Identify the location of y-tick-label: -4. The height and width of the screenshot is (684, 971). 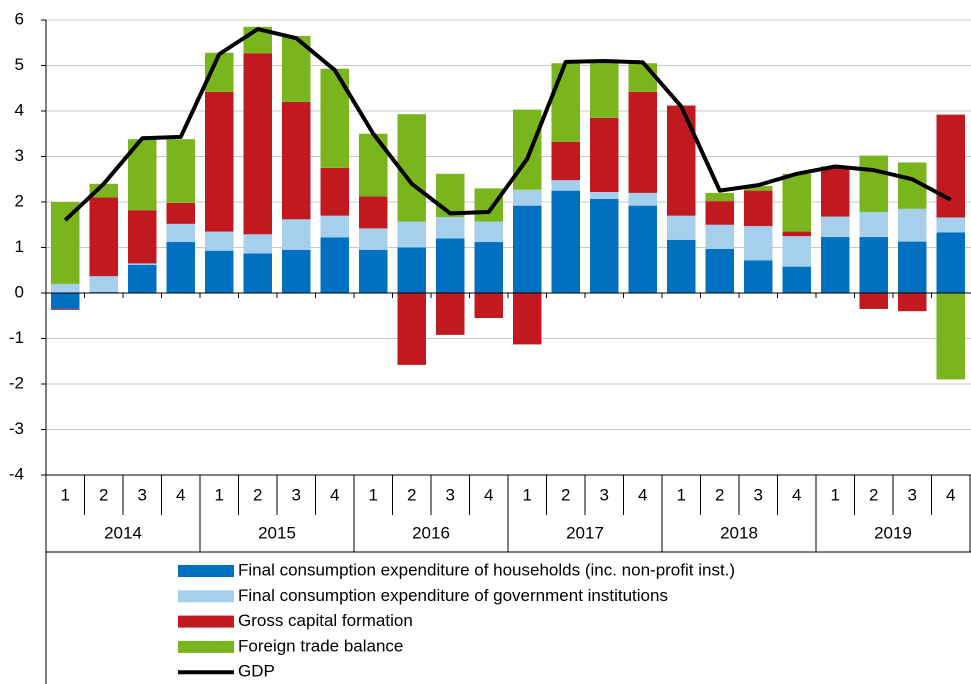
(16, 473).